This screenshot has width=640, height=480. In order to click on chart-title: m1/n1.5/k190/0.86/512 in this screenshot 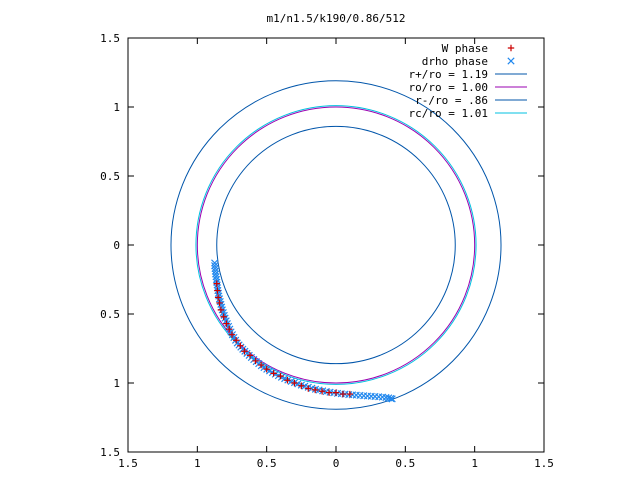, I will do `click(335, 18)`.